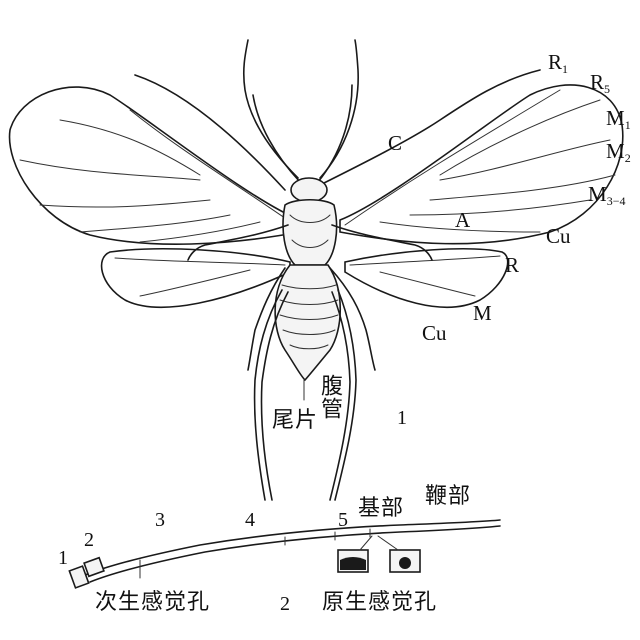  I want to click on antenna-segment-label-1: 1, so click(63, 558).